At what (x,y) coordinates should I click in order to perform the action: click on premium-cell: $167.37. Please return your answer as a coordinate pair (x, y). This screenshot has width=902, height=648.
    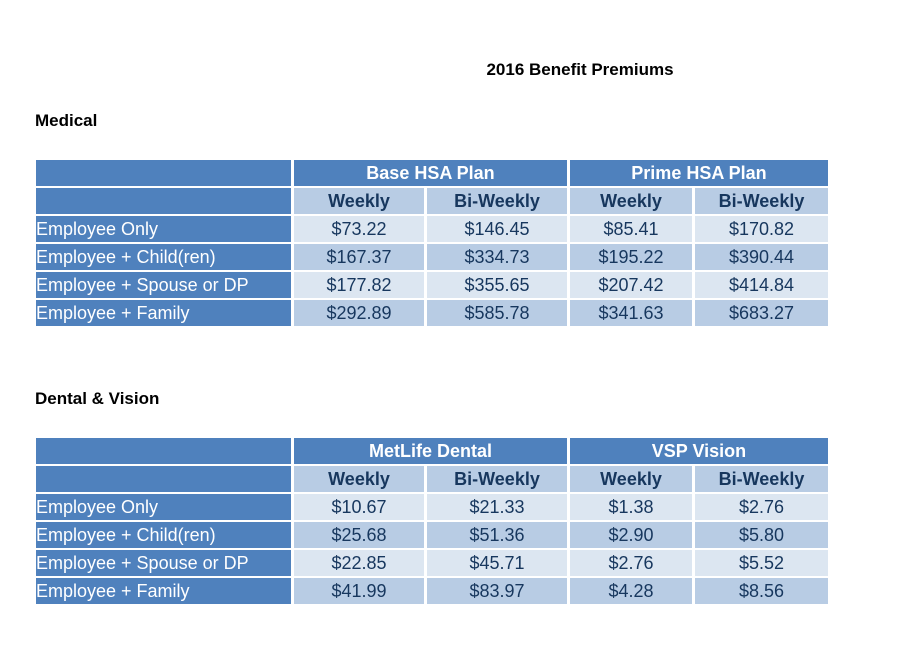
    Looking at the image, I should click on (359, 257).